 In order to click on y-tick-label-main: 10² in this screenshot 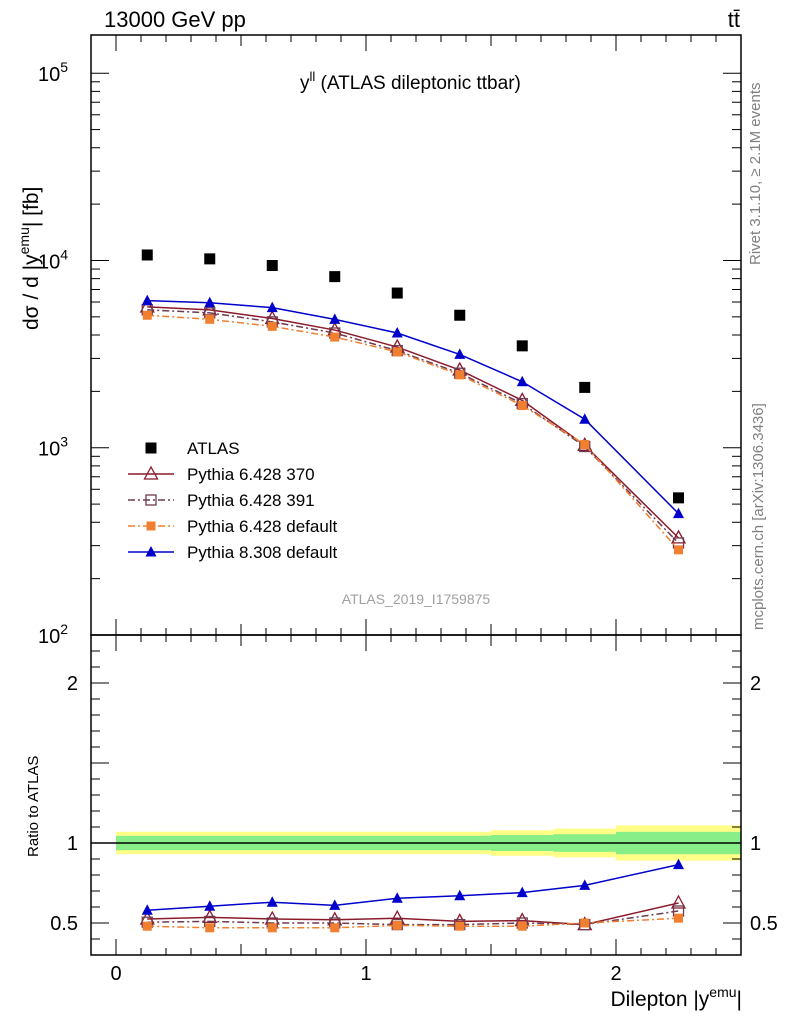, I will do `click(53, 634)`.